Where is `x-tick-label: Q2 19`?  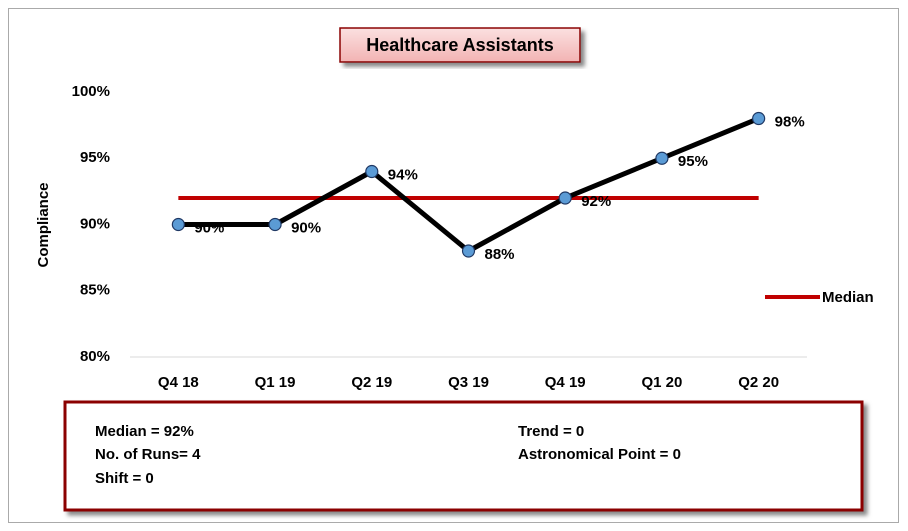 x-tick-label: Q2 19 is located at coordinates (371, 382).